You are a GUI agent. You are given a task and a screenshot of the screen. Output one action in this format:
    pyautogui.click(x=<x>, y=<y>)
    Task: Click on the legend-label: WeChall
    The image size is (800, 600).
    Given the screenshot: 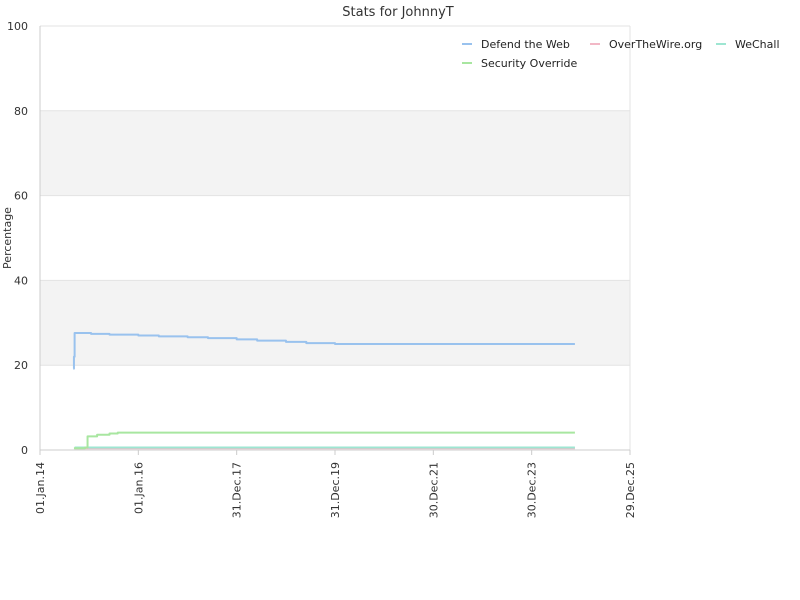 What is the action you would take?
    pyautogui.click(x=757, y=44)
    